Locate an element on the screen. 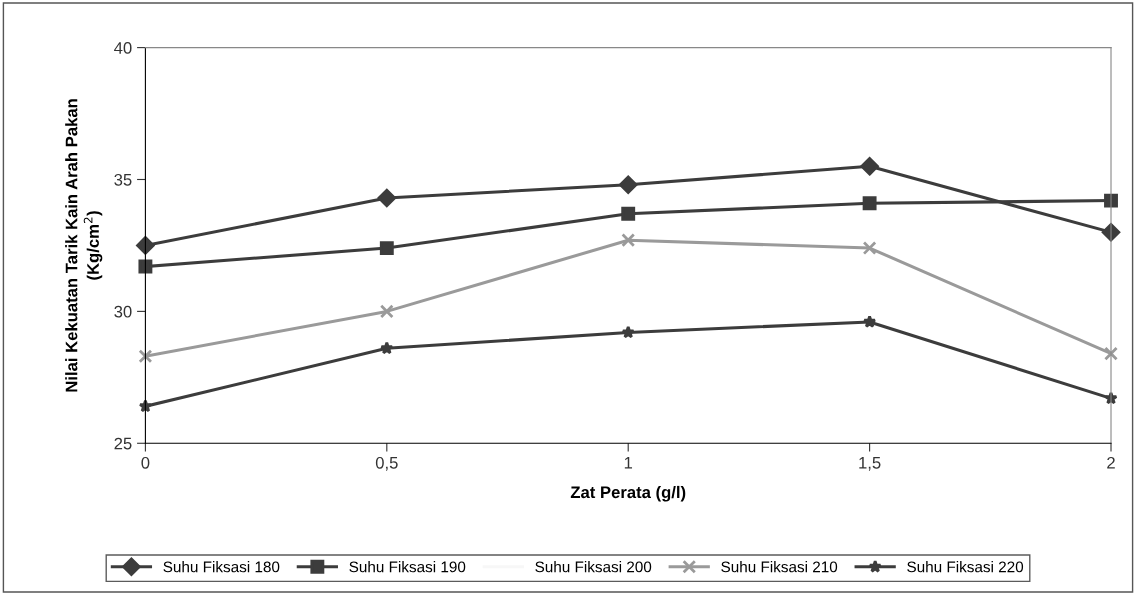 The width and height of the screenshot is (1136, 595). x-tick-label: 1,5 is located at coordinates (870, 464).